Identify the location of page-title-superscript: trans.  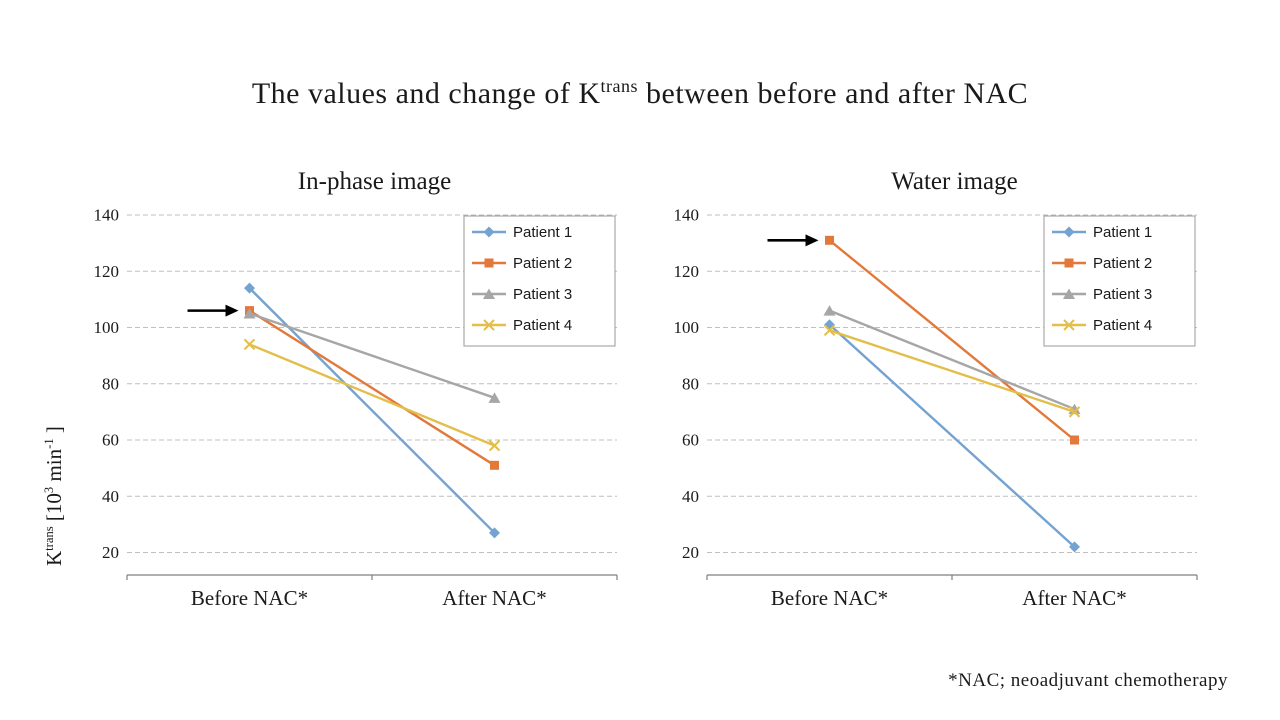
(619, 86).